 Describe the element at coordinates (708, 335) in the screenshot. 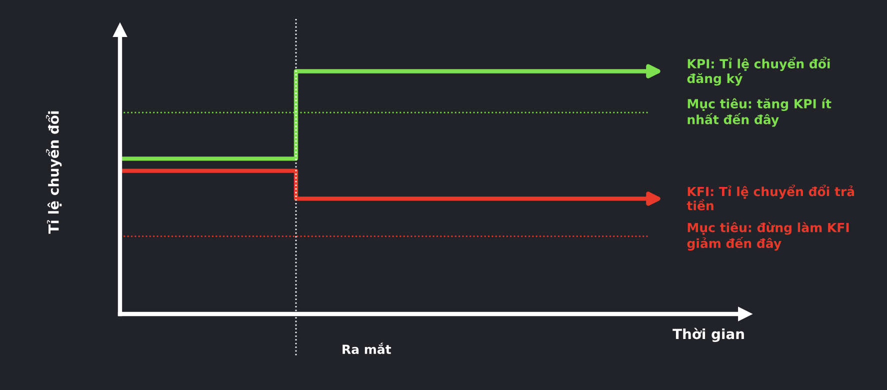

I see `x-axis-title: Thời gian` at that location.